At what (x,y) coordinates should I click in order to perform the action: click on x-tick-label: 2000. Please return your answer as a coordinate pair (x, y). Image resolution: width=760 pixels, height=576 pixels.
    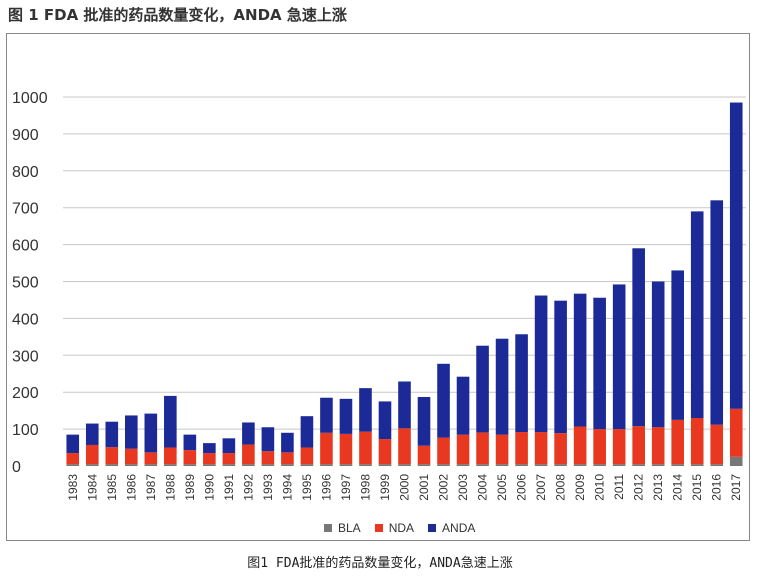
    Looking at the image, I should click on (405, 487).